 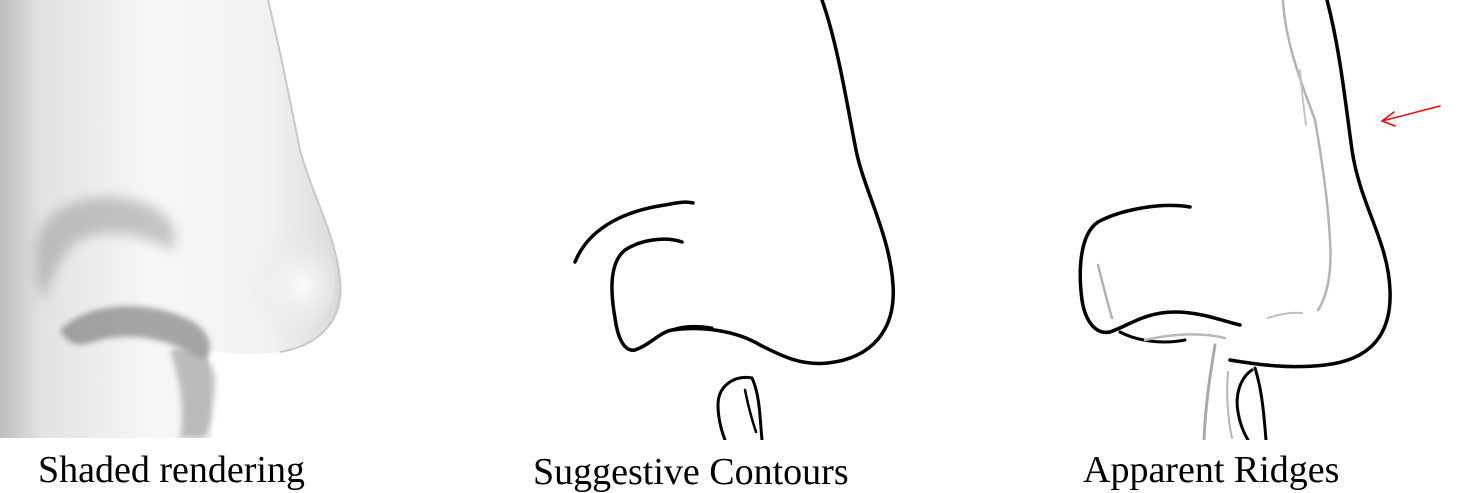 I want to click on nose-outline-edge, so click(x=304, y=176).